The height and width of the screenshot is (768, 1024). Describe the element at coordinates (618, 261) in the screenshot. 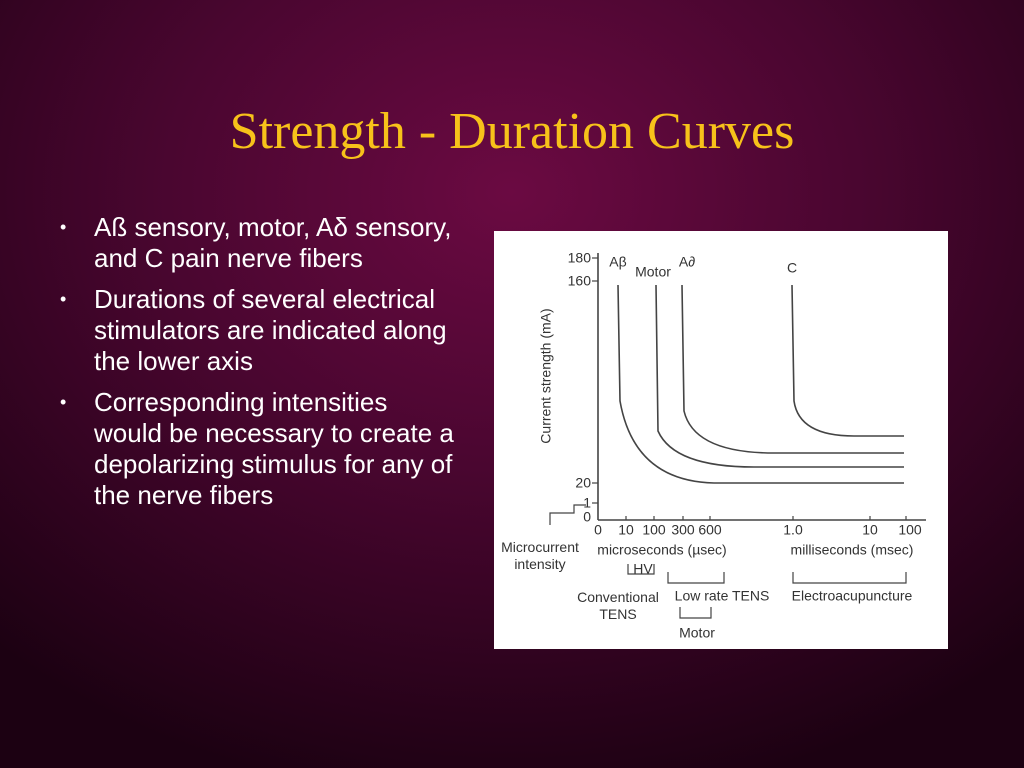

I see `curve-label: Aβ` at that location.